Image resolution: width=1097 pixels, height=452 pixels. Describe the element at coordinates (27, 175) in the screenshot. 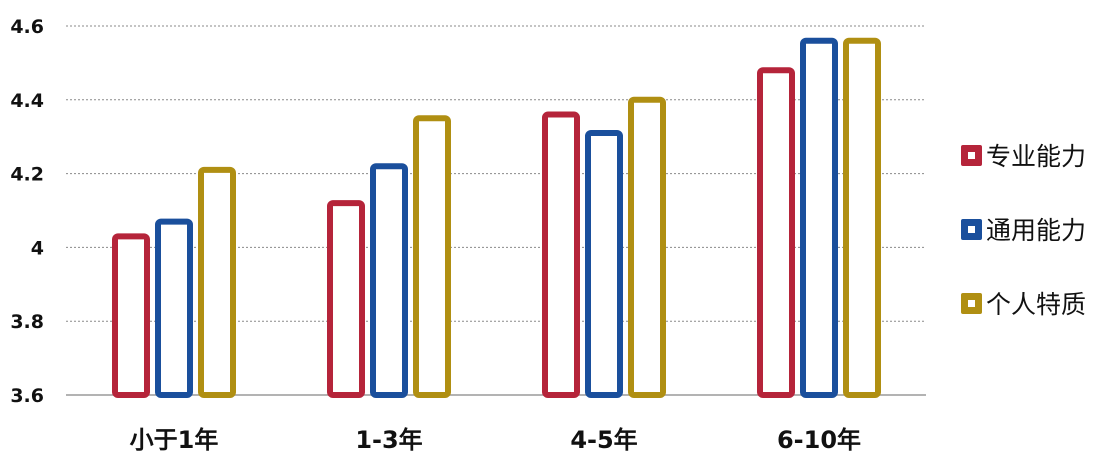

I see `y-tick-label: 4.2` at that location.